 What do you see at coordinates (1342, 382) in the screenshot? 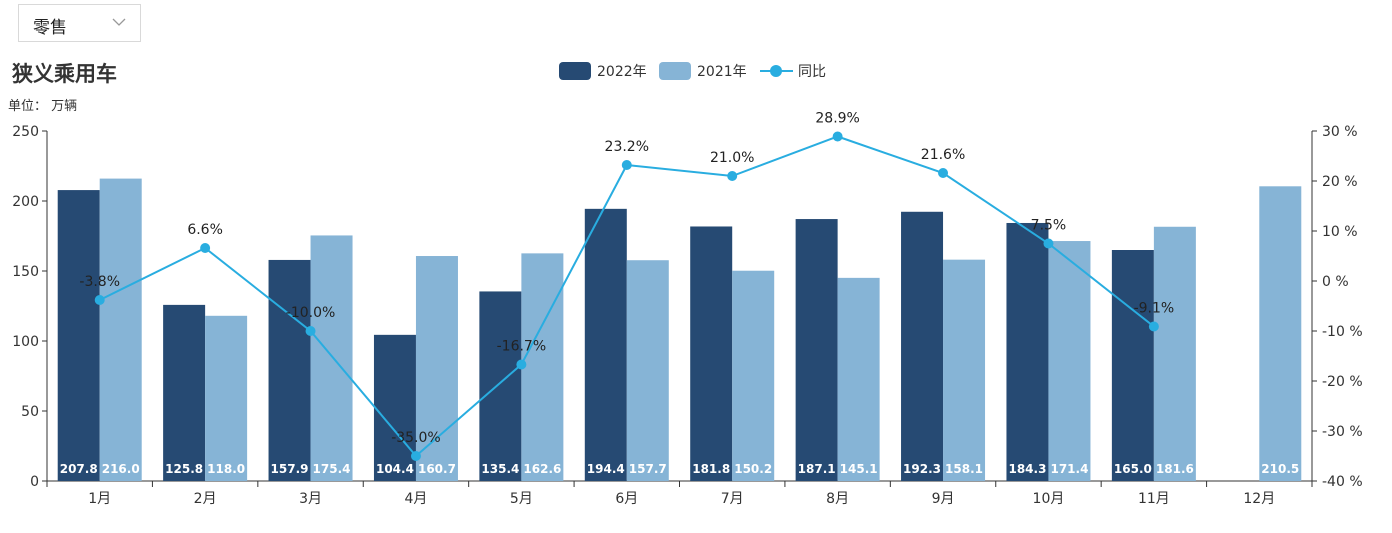
I see `y-right-tick-label: -20 %` at bounding box center [1342, 382].